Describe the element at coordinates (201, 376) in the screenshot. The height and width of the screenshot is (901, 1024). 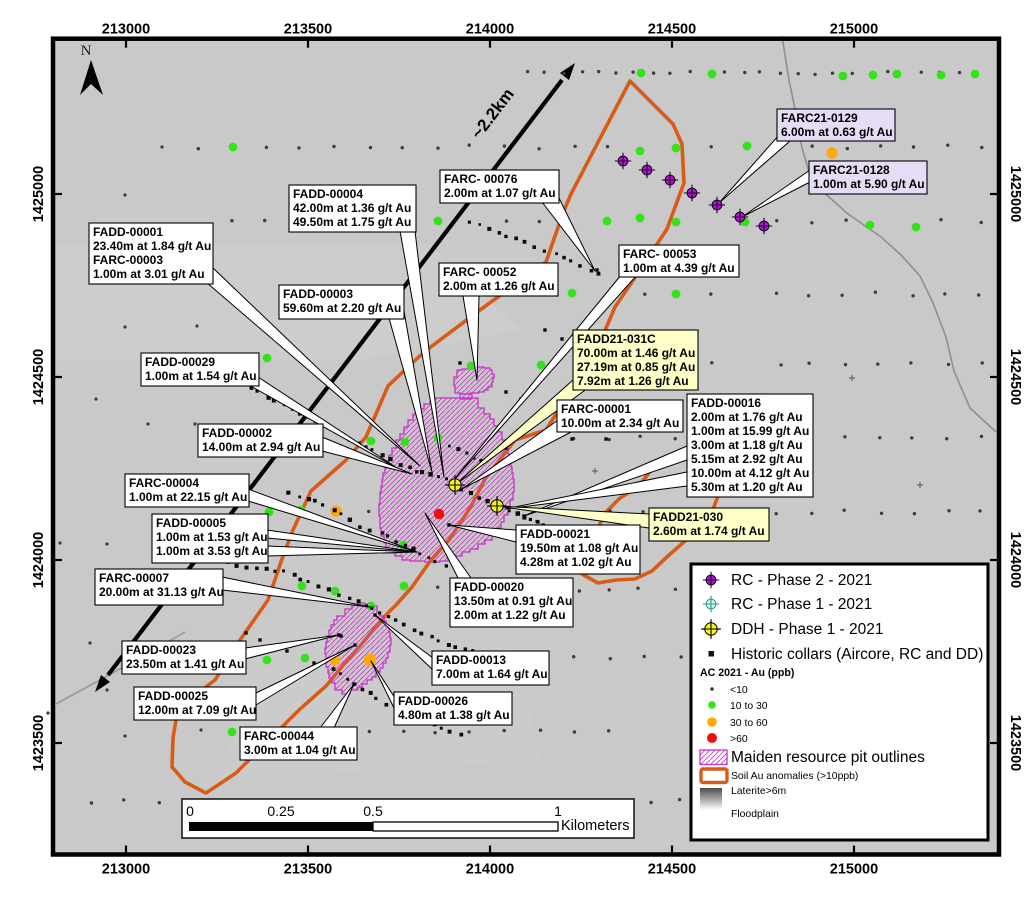
I see `svg-text: 1.00m at 1.54 g/t Au` at that location.